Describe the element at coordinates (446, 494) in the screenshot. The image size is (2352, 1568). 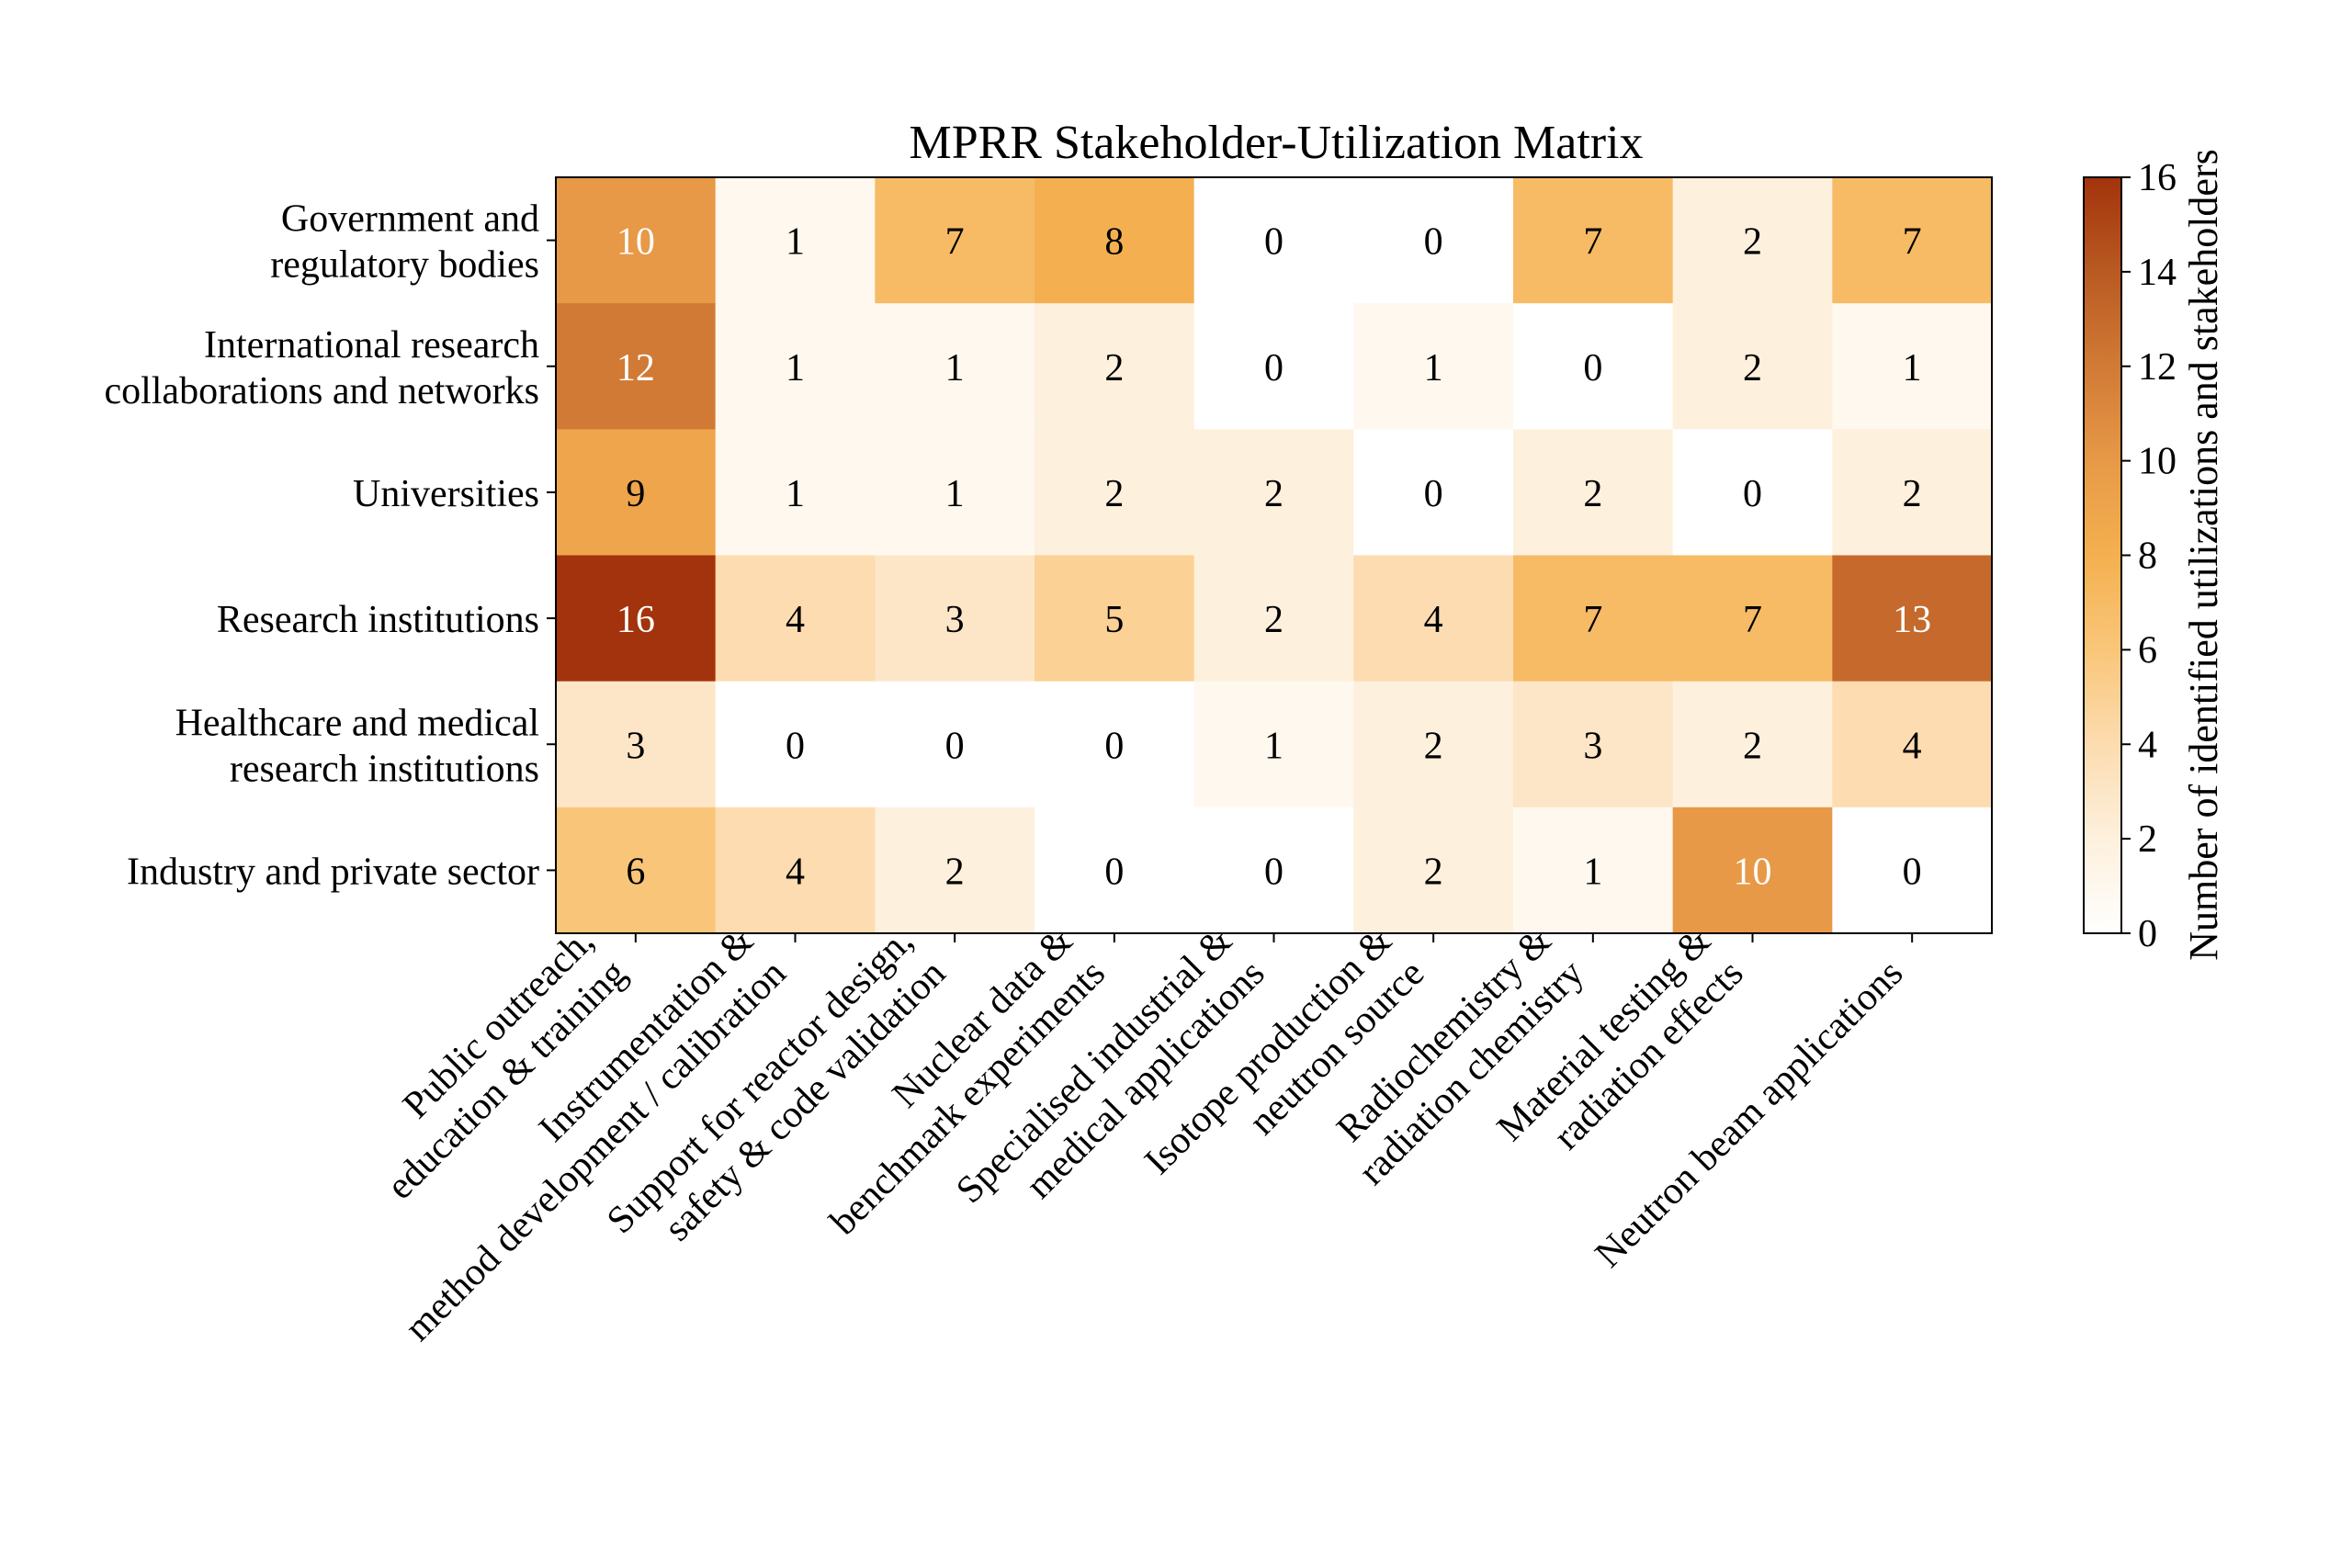
I see `row-label: Universities` at that location.